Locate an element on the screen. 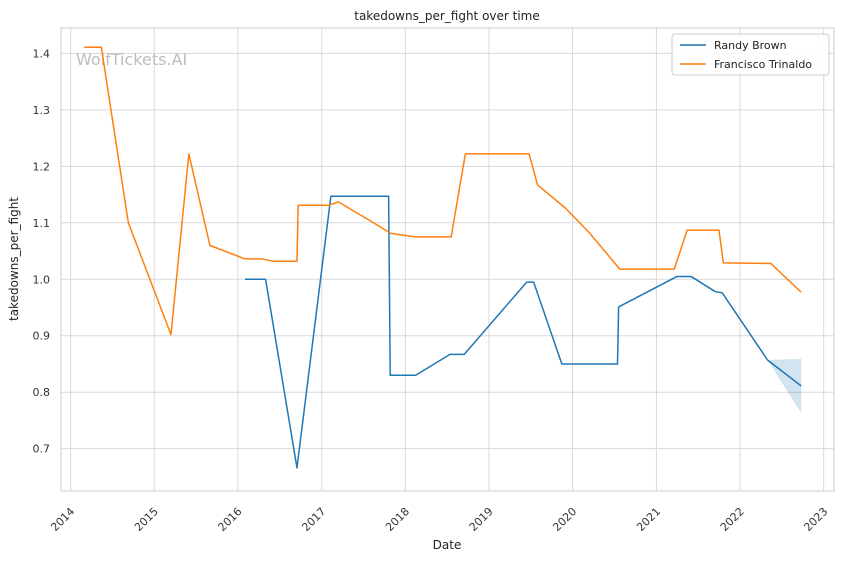 The width and height of the screenshot is (845, 561). legend-box is located at coordinates (750, 54).